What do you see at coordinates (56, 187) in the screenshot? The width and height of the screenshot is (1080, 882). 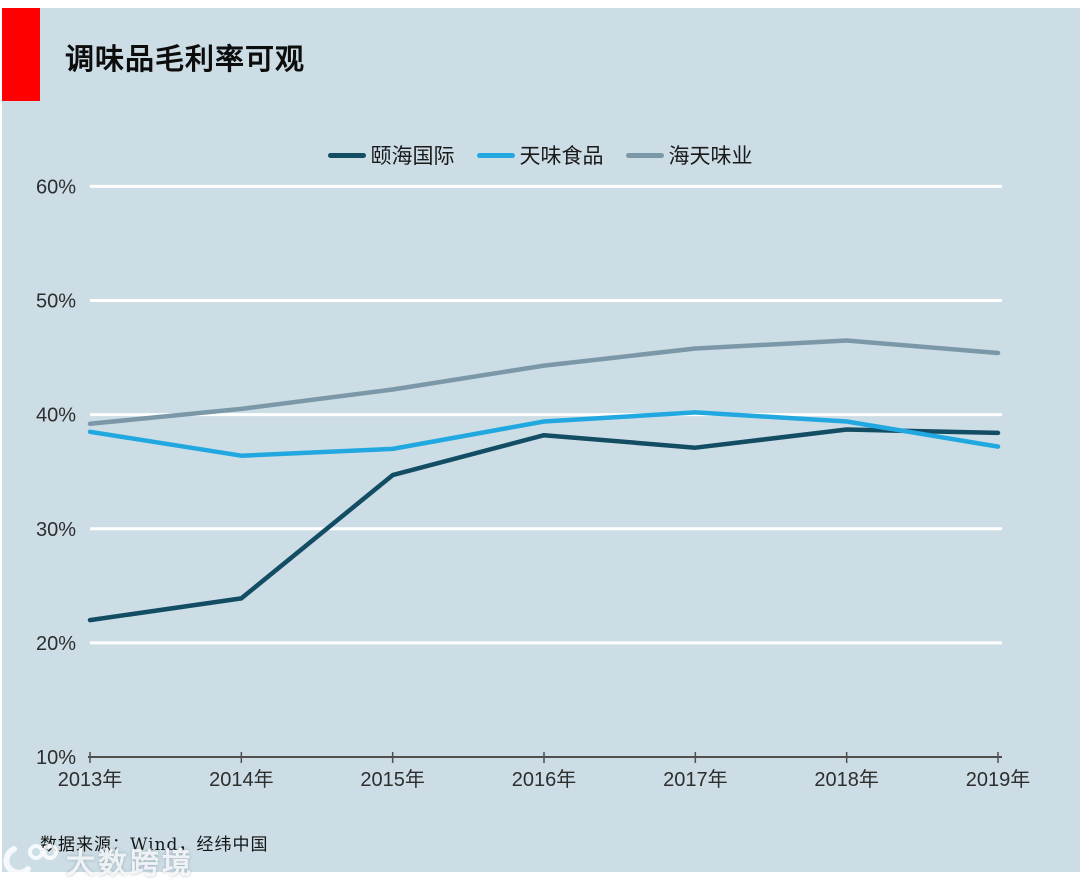 I see `y-tick-label: 60%` at bounding box center [56, 187].